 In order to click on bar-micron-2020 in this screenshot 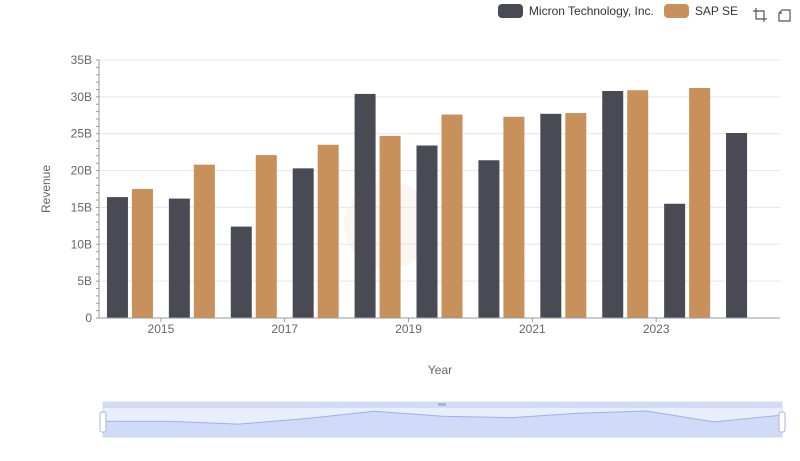, I will do `click(489, 239)`.